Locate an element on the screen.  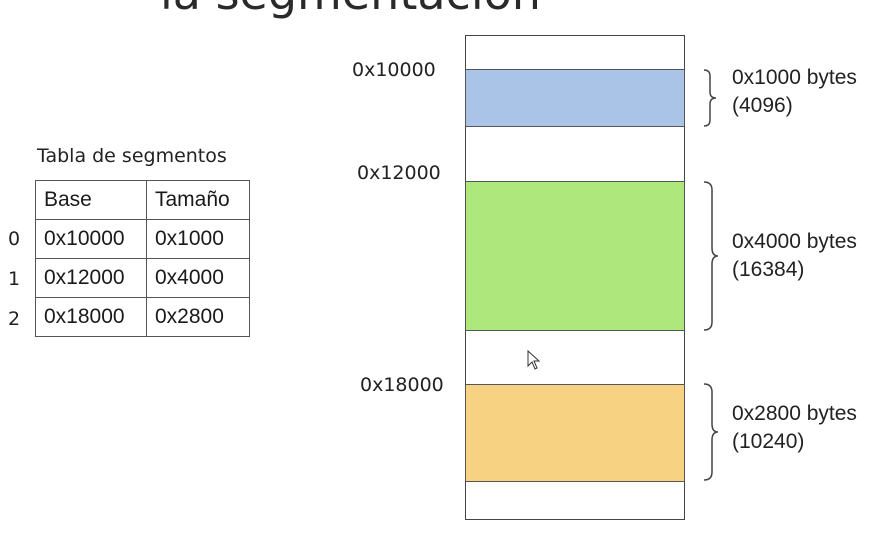
size-dec: (4096) is located at coordinates (762, 105).